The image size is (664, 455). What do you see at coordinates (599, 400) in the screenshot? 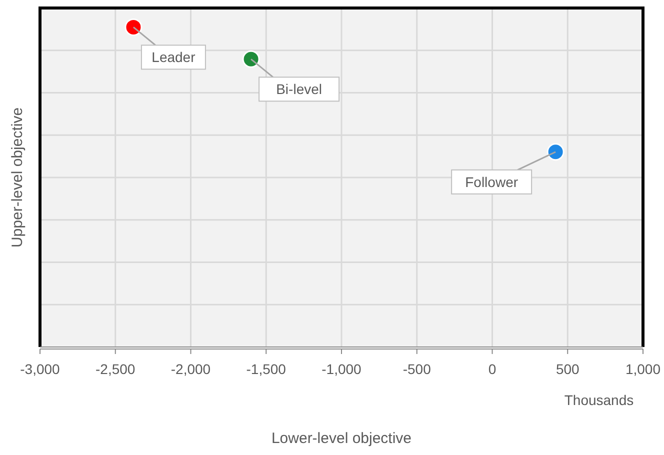
I see `text: Thousands` at bounding box center [599, 400].